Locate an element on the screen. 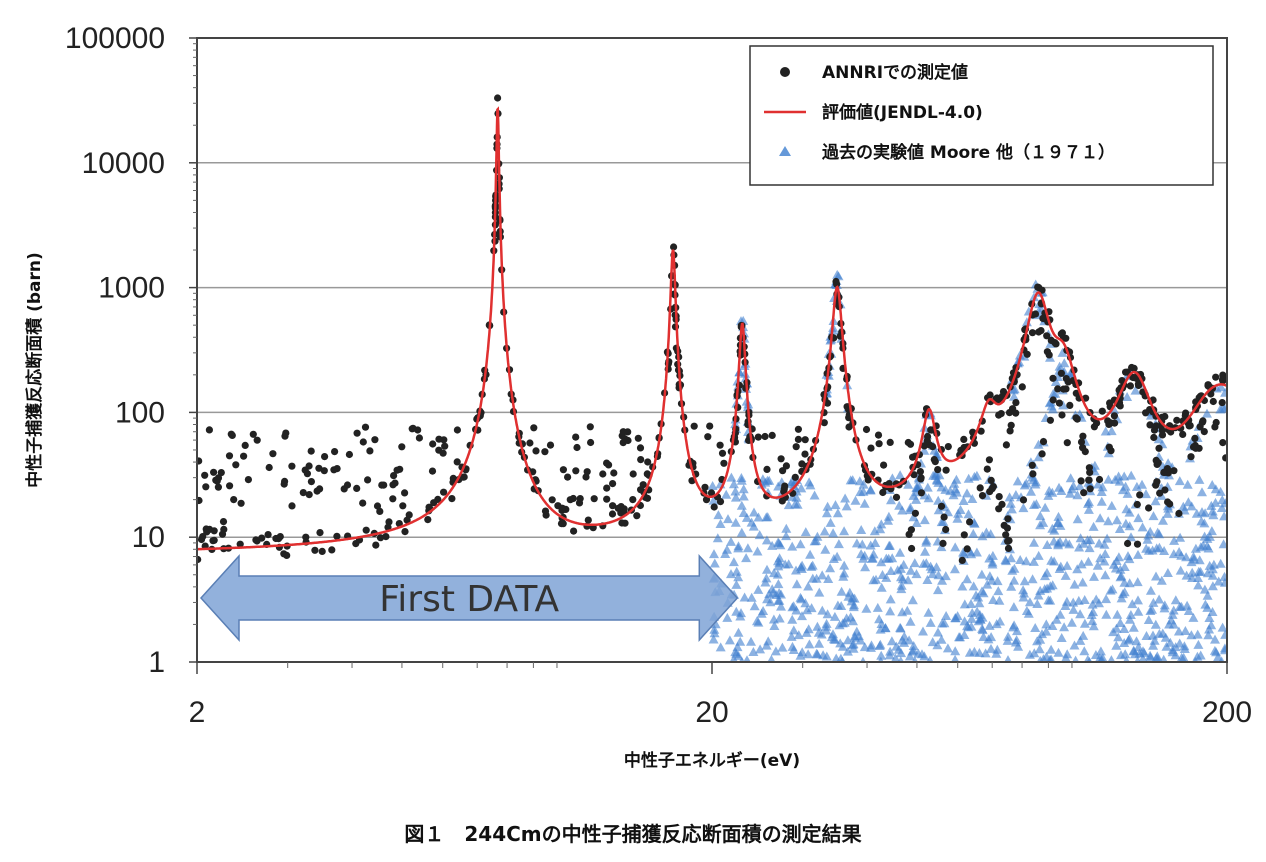 This screenshot has width=1266, height=862. figure-caption: 図１ 244Cmの中性子捕獲反応断面積の測定結果 is located at coordinates (633, 834).